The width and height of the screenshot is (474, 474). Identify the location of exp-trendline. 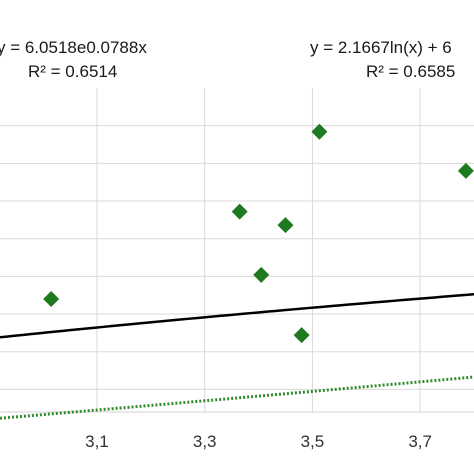
(237, 397).